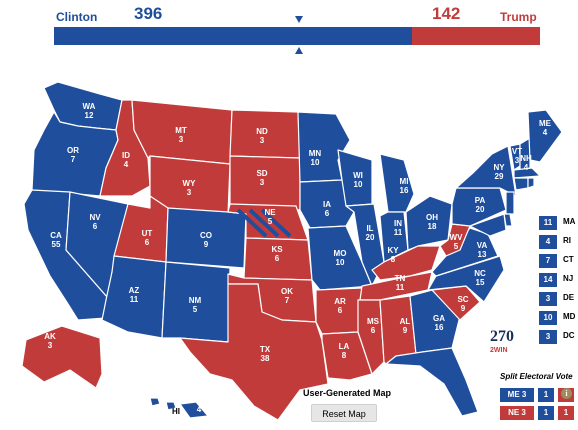 The image size is (578, 430). What do you see at coordinates (206, 238) in the screenshot?
I see `state-CO` at bounding box center [206, 238].